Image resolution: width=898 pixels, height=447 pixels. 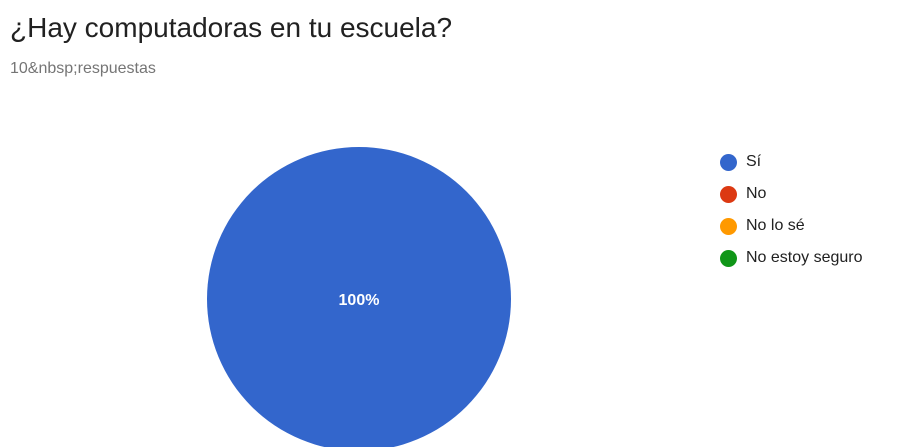 What do you see at coordinates (756, 193) in the screenshot?
I see `legend-label: No` at bounding box center [756, 193].